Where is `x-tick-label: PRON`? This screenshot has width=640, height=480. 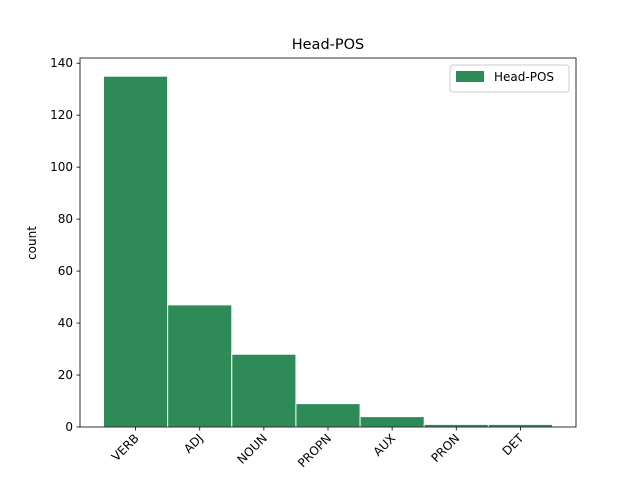 x-tick-label: PRON is located at coordinates (445, 448).